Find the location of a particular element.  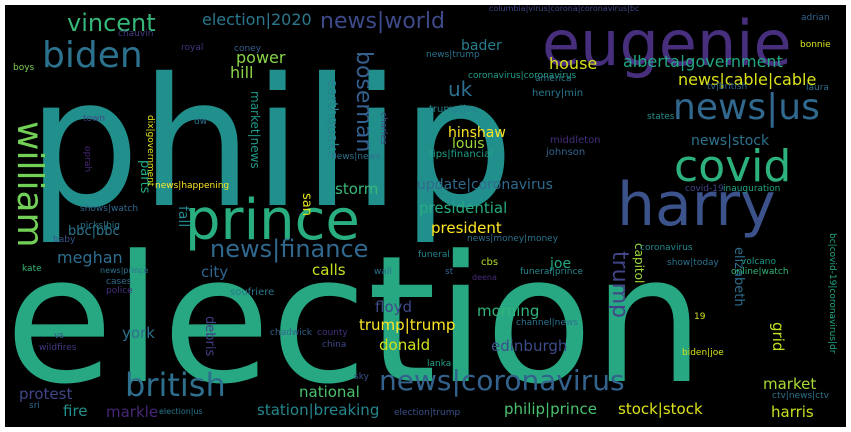

word: inauguration is located at coordinates (752, 189).